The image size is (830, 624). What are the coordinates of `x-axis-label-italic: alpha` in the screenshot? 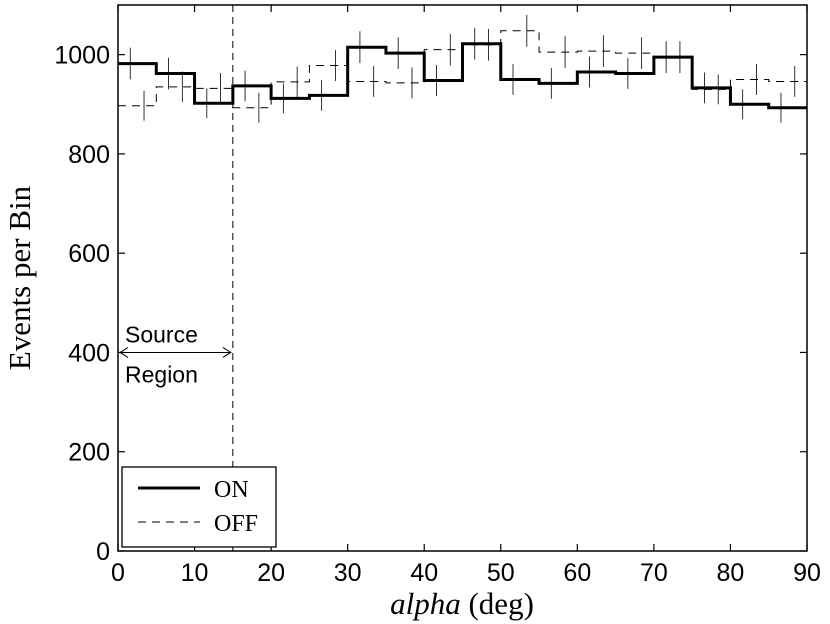 It's located at (425, 603).